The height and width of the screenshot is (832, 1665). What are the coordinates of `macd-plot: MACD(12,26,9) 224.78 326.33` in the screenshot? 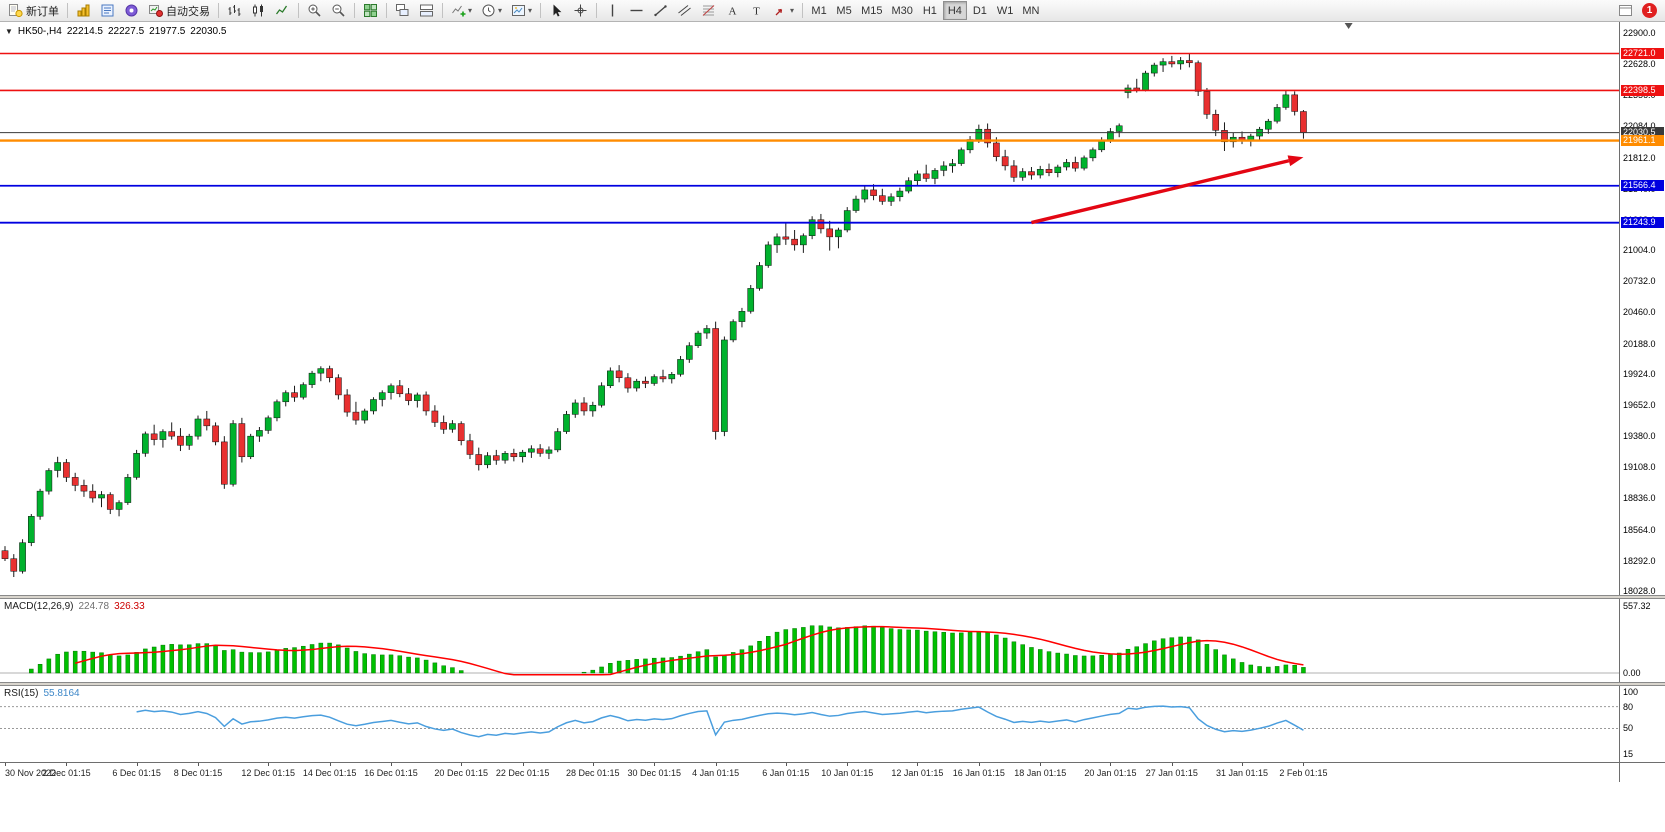 It's located at (809, 640).